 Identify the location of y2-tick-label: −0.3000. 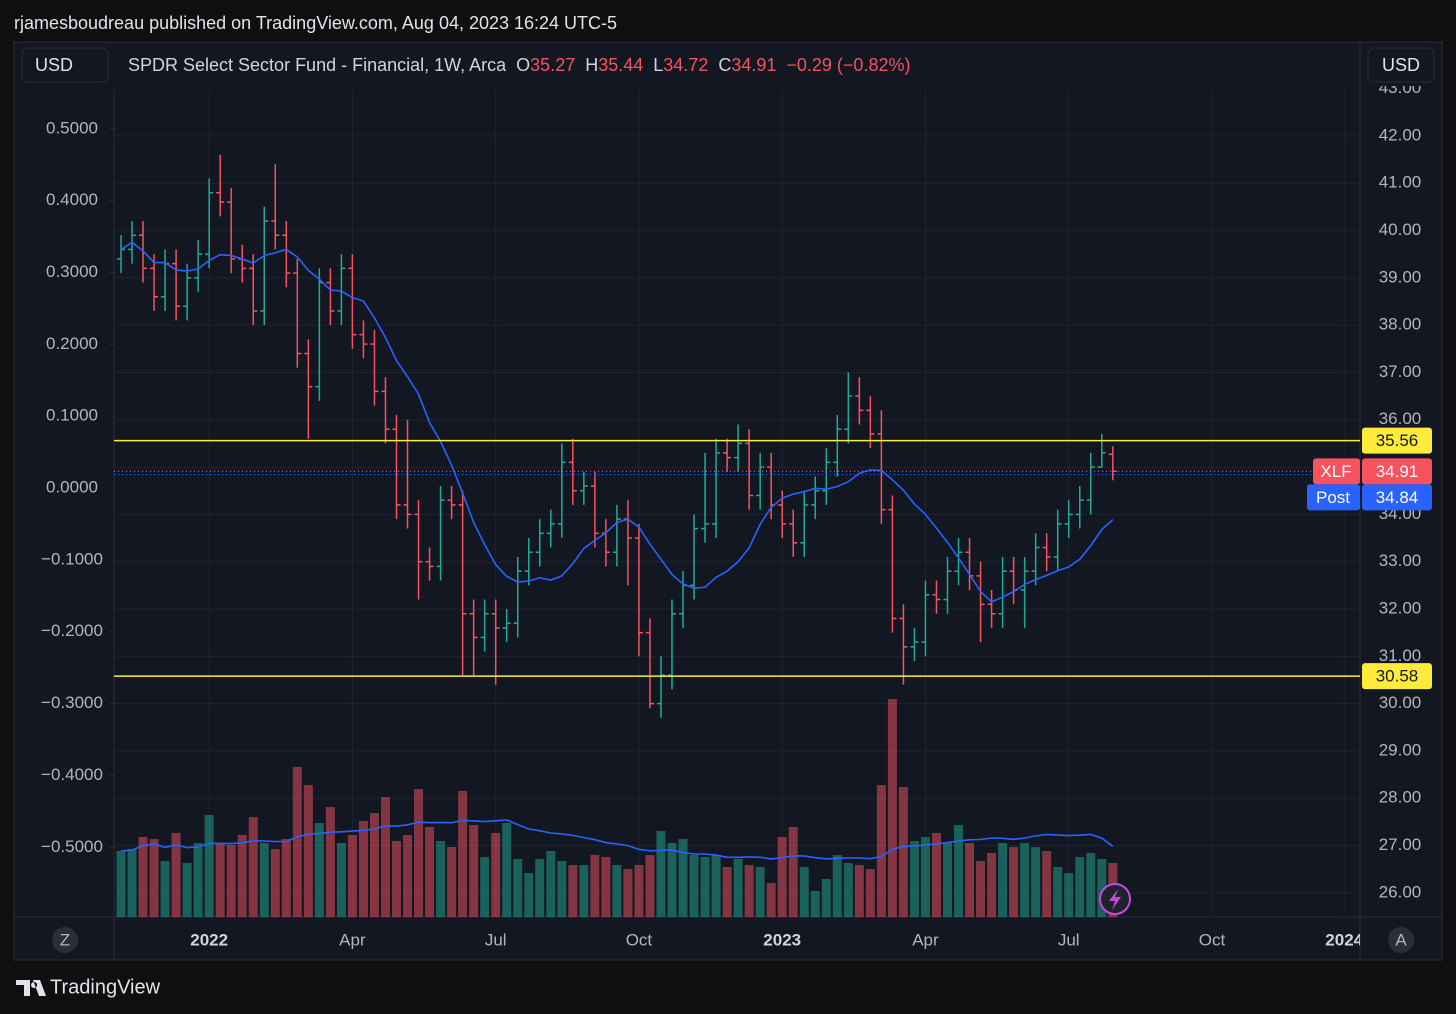
(72, 702).